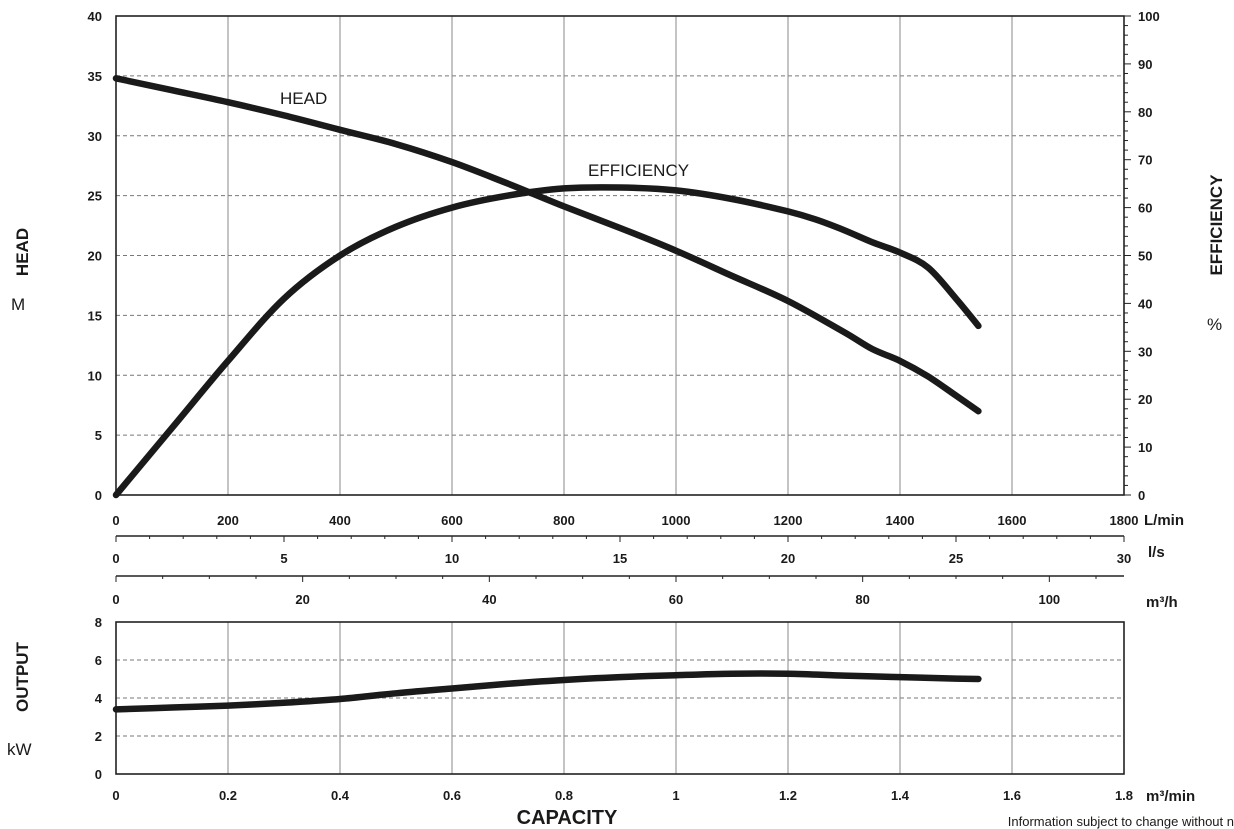  I want to click on ls-tick-label: 20, so click(788, 558).